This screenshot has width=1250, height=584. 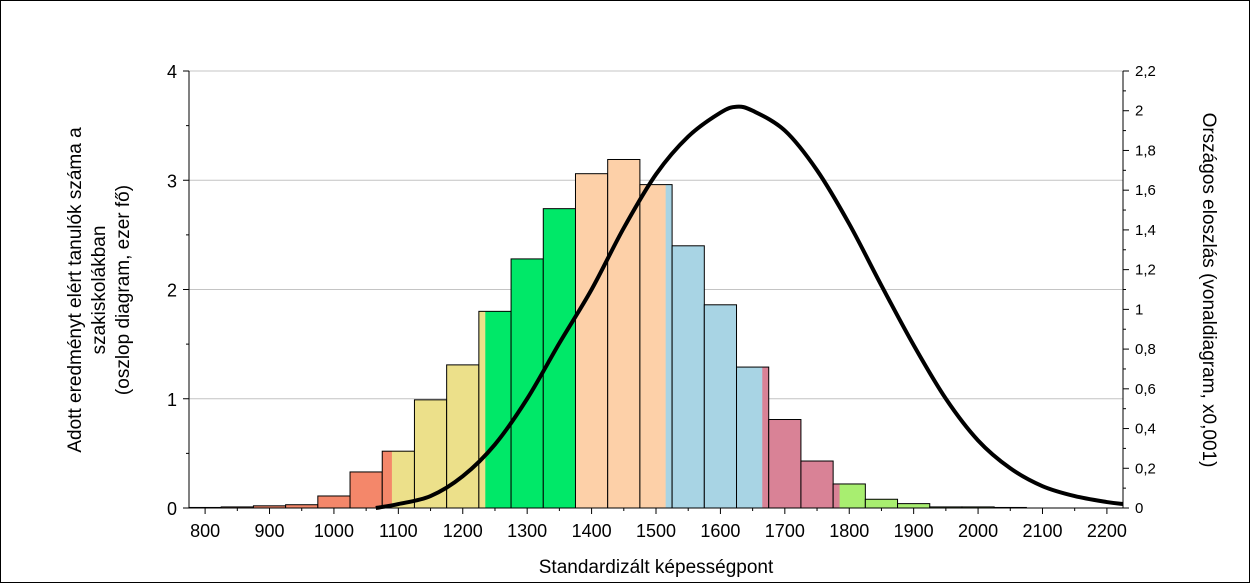 I want to click on x-tick-label: 1800, so click(x=849, y=531).